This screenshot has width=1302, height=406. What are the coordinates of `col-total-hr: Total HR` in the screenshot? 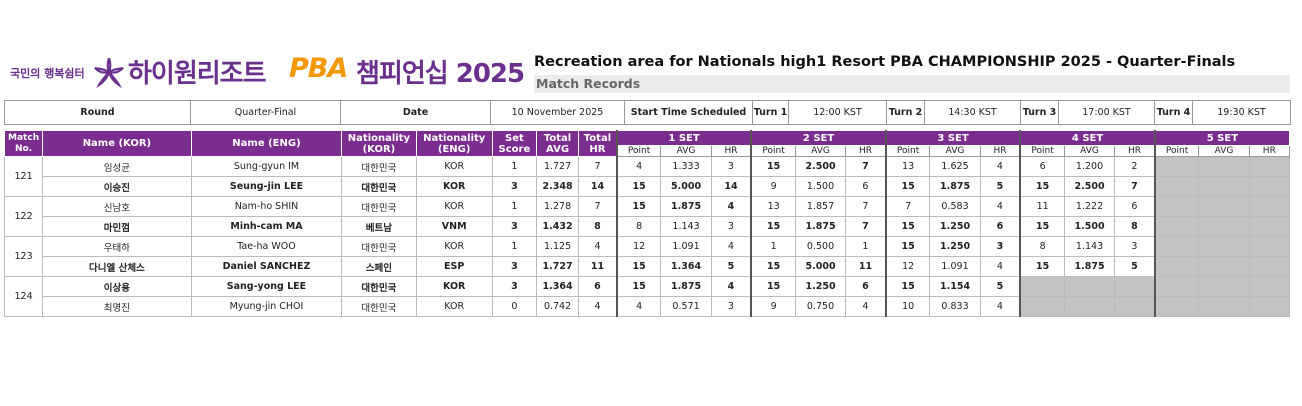 It's located at (598, 143).